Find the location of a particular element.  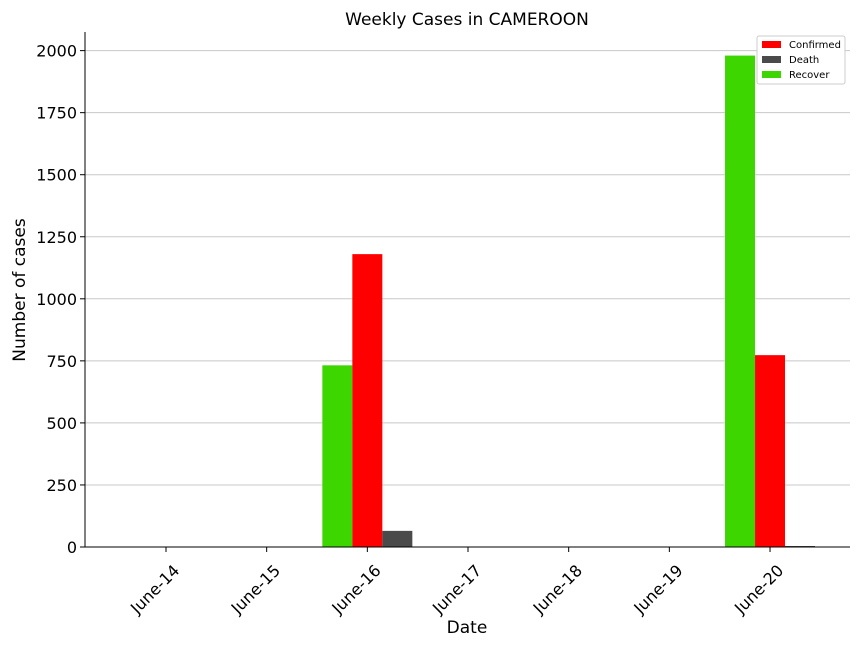

x-tick-label: June-19 is located at coordinates (657, 589).